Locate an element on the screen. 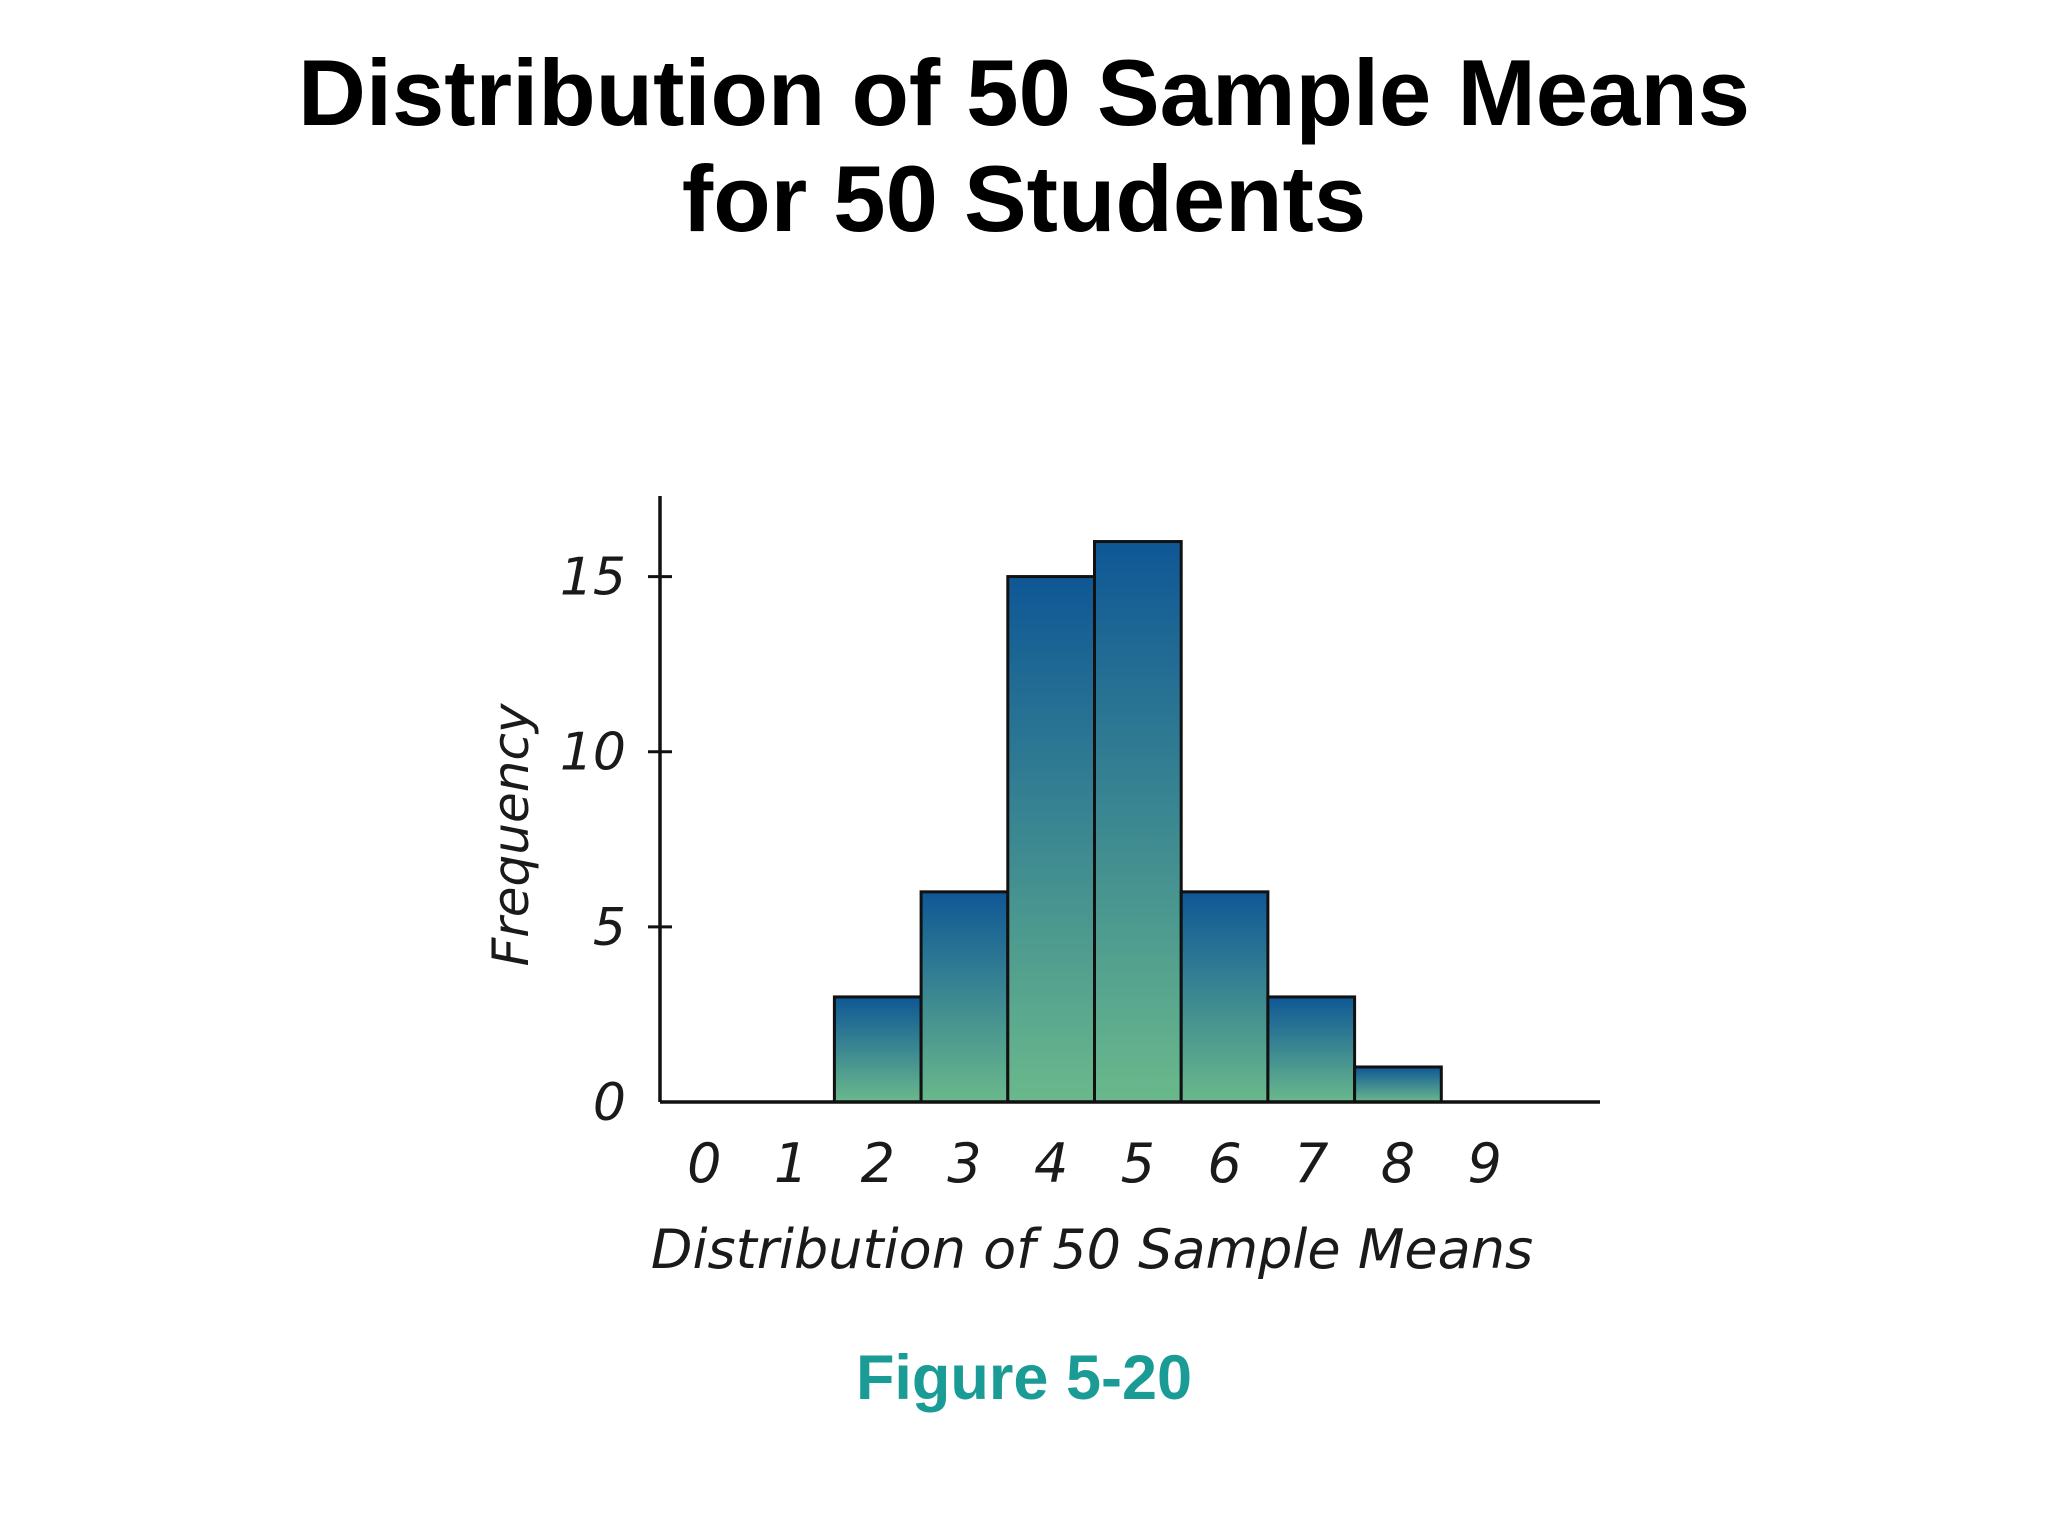 The image size is (2048, 1536). slide-title-line-2: for 50 Students is located at coordinates (1024, 198).